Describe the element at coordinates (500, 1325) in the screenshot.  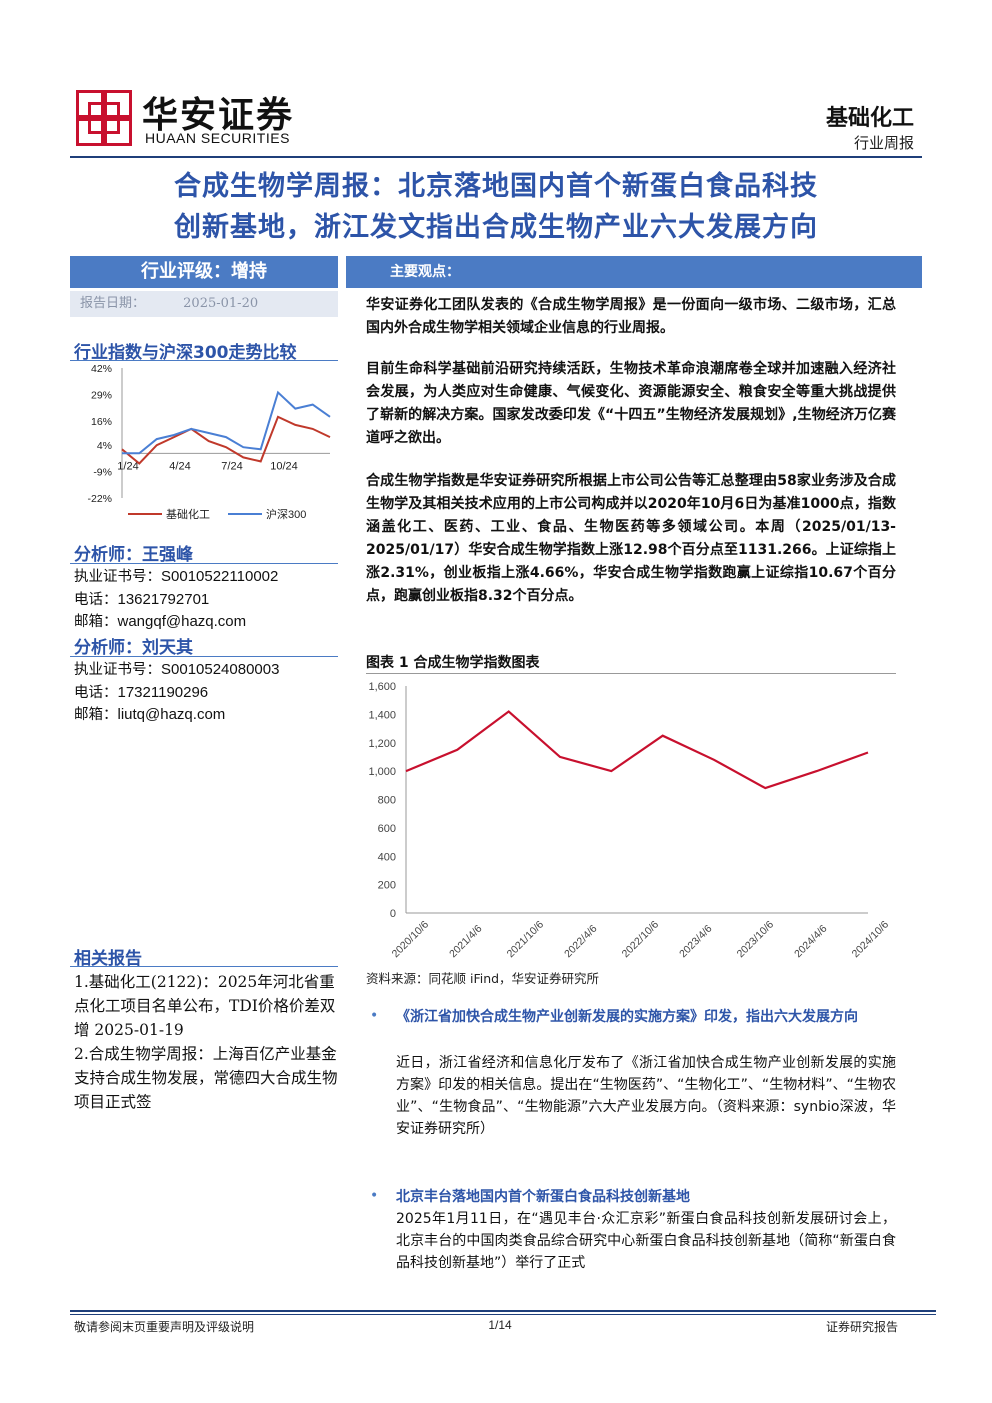
I see `page-number: 1/14` at that location.